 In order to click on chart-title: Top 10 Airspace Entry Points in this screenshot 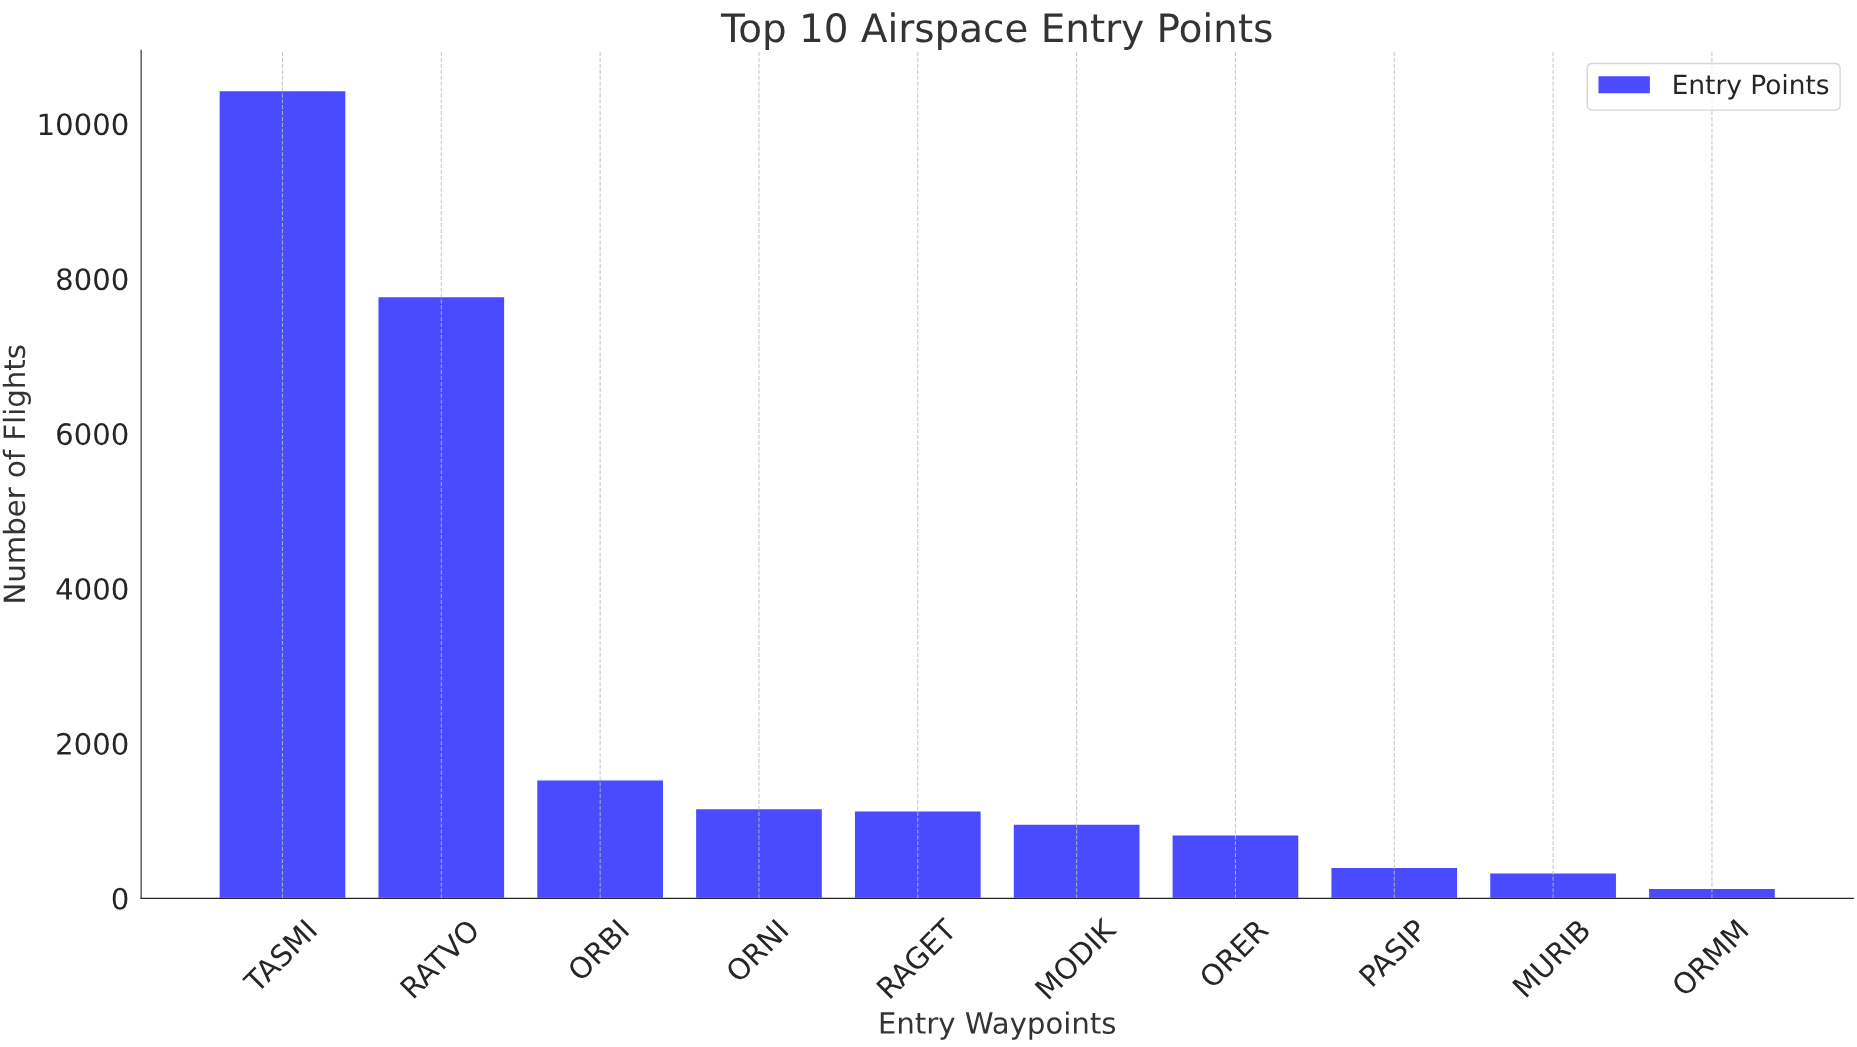, I will do `click(996, 31)`.